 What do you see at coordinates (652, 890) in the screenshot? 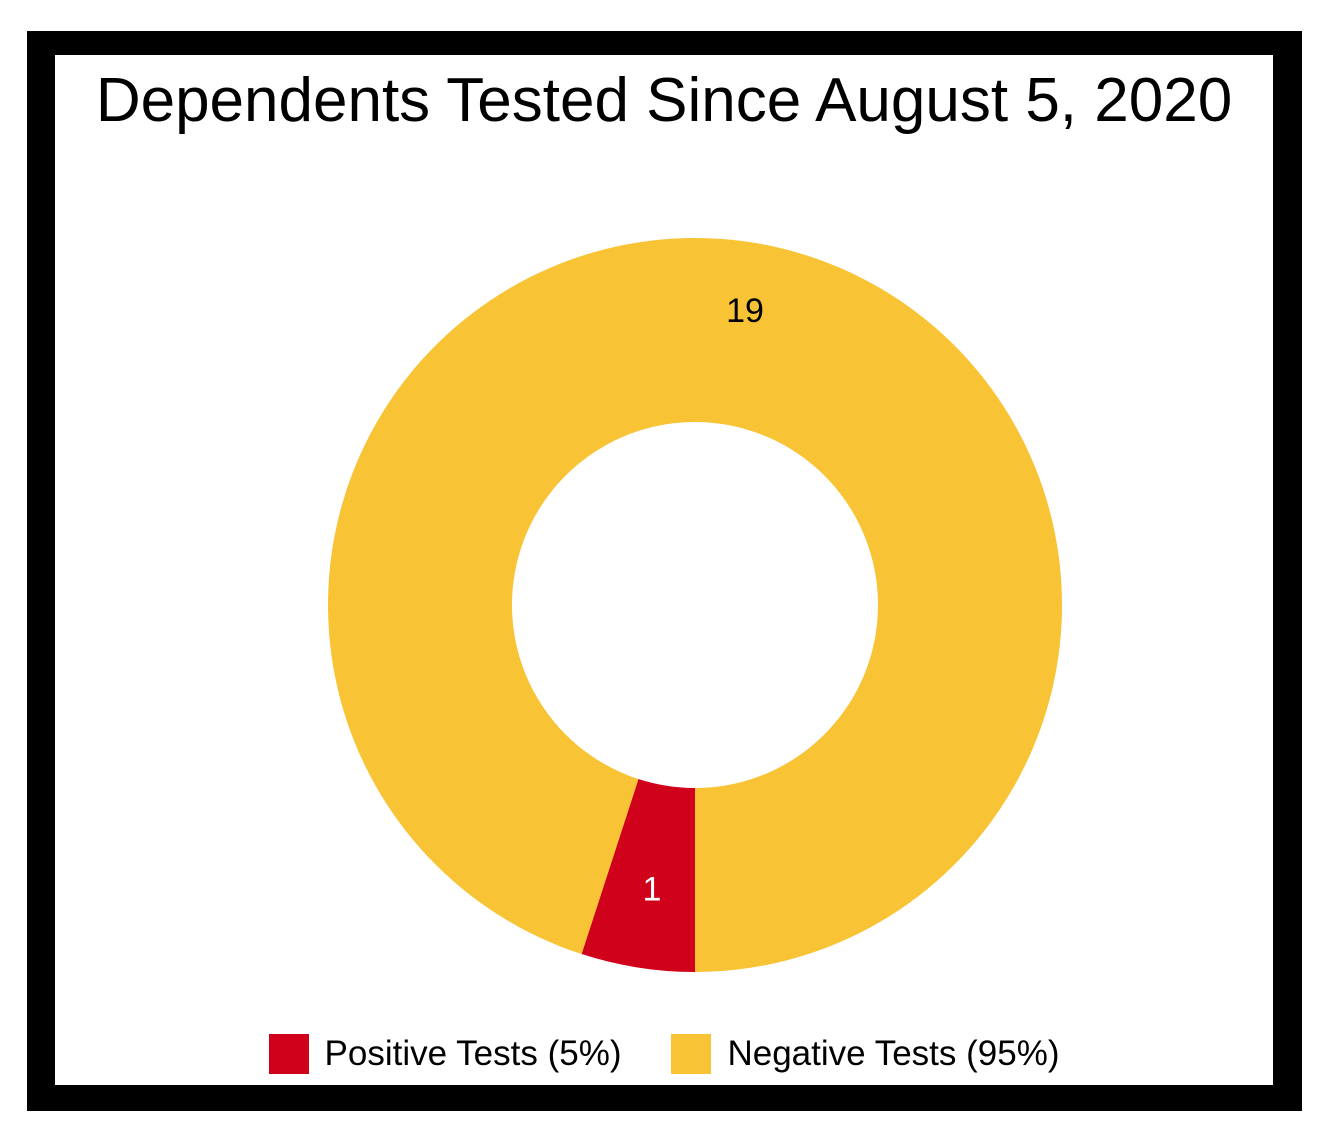
I see `data-label-positive: 1` at bounding box center [652, 890].